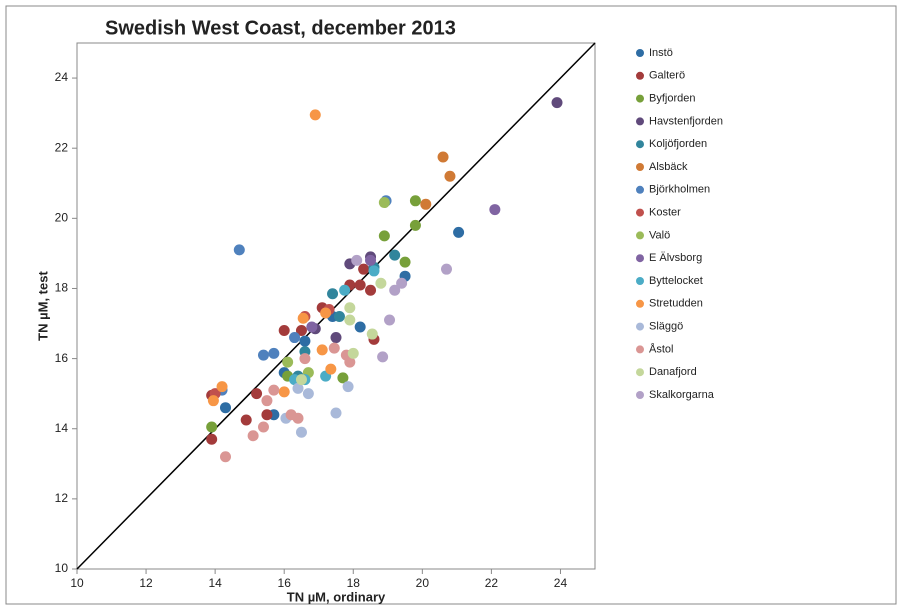 Image resolution: width=904 pixels, height=608 pixels. I want to click on x-tick-label: 16, so click(285, 583).